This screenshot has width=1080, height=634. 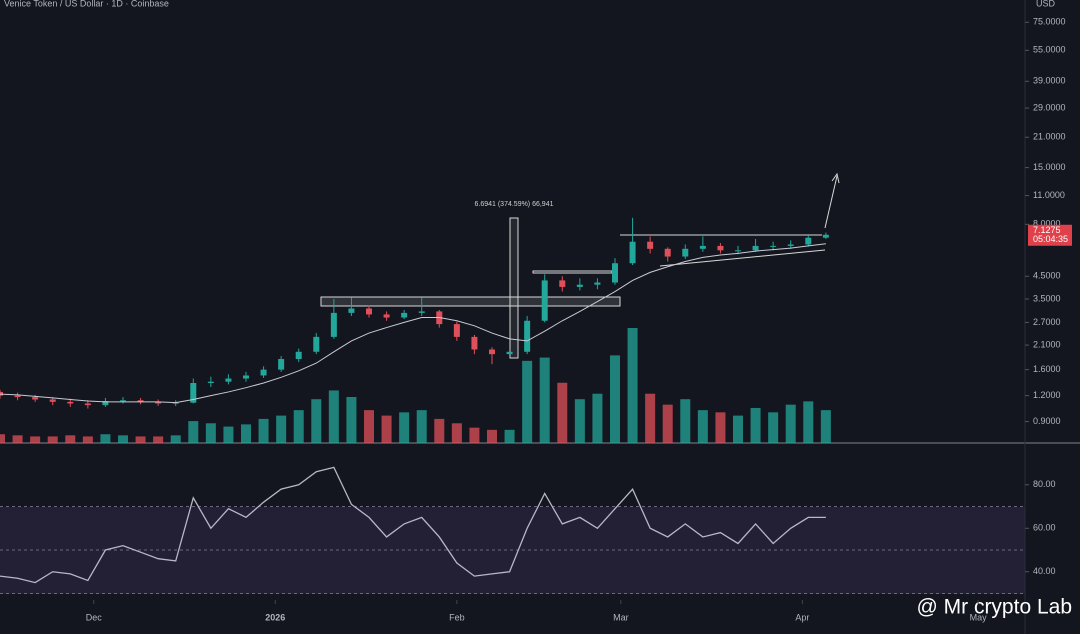 What do you see at coordinates (1044, 484) in the screenshot?
I see `rsi-tick-label: 80.00` at bounding box center [1044, 484].